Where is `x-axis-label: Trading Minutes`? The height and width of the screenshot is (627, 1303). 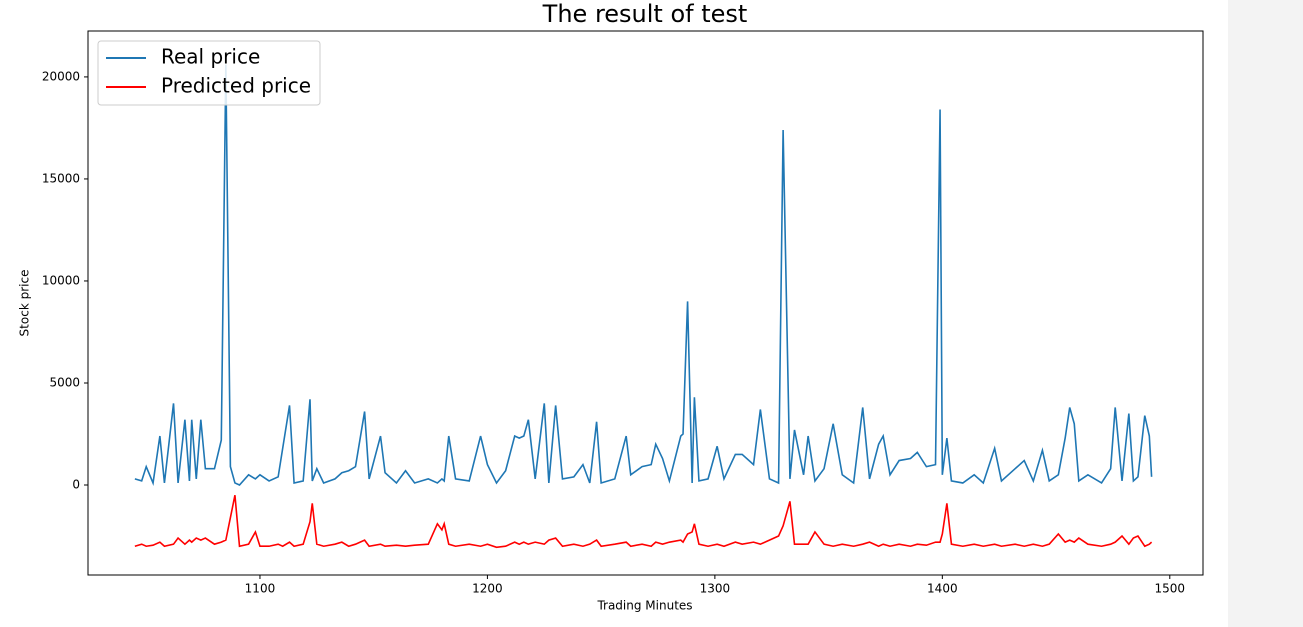 x-axis-label: Trading Minutes is located at coordinates (644, 606).